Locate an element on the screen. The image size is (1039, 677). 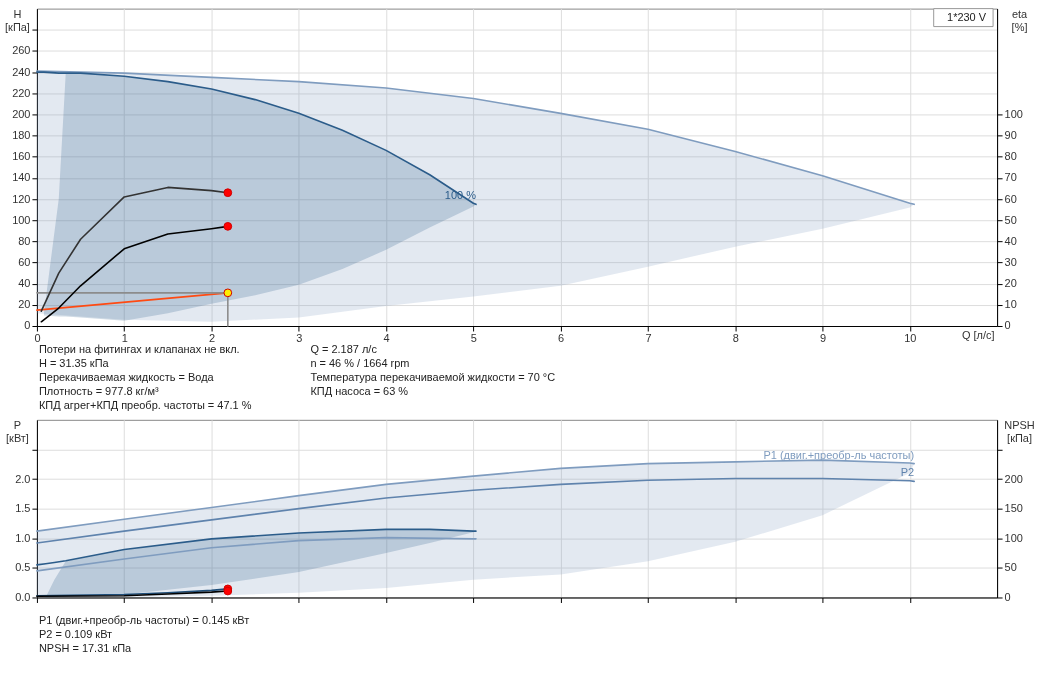
x-tick-label: 4 is located at coordinates (386, 338).